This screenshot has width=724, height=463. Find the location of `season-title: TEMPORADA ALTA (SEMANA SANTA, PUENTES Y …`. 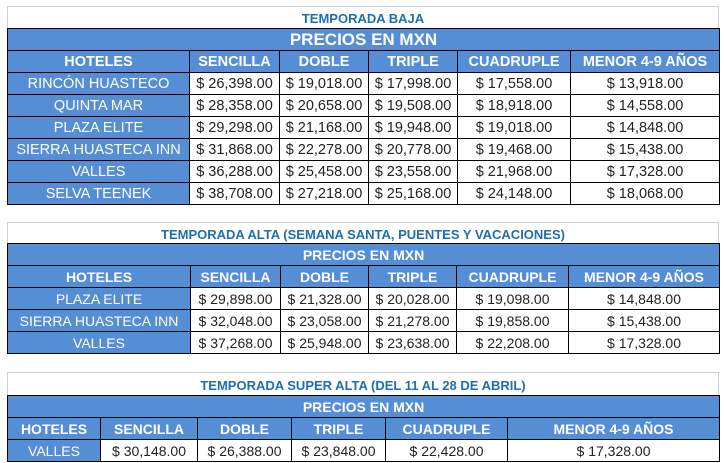

season-title: TEMPORADA ALTA (SEMANA SANTA, PUENTES Y … is located at coordinates (363, 232).